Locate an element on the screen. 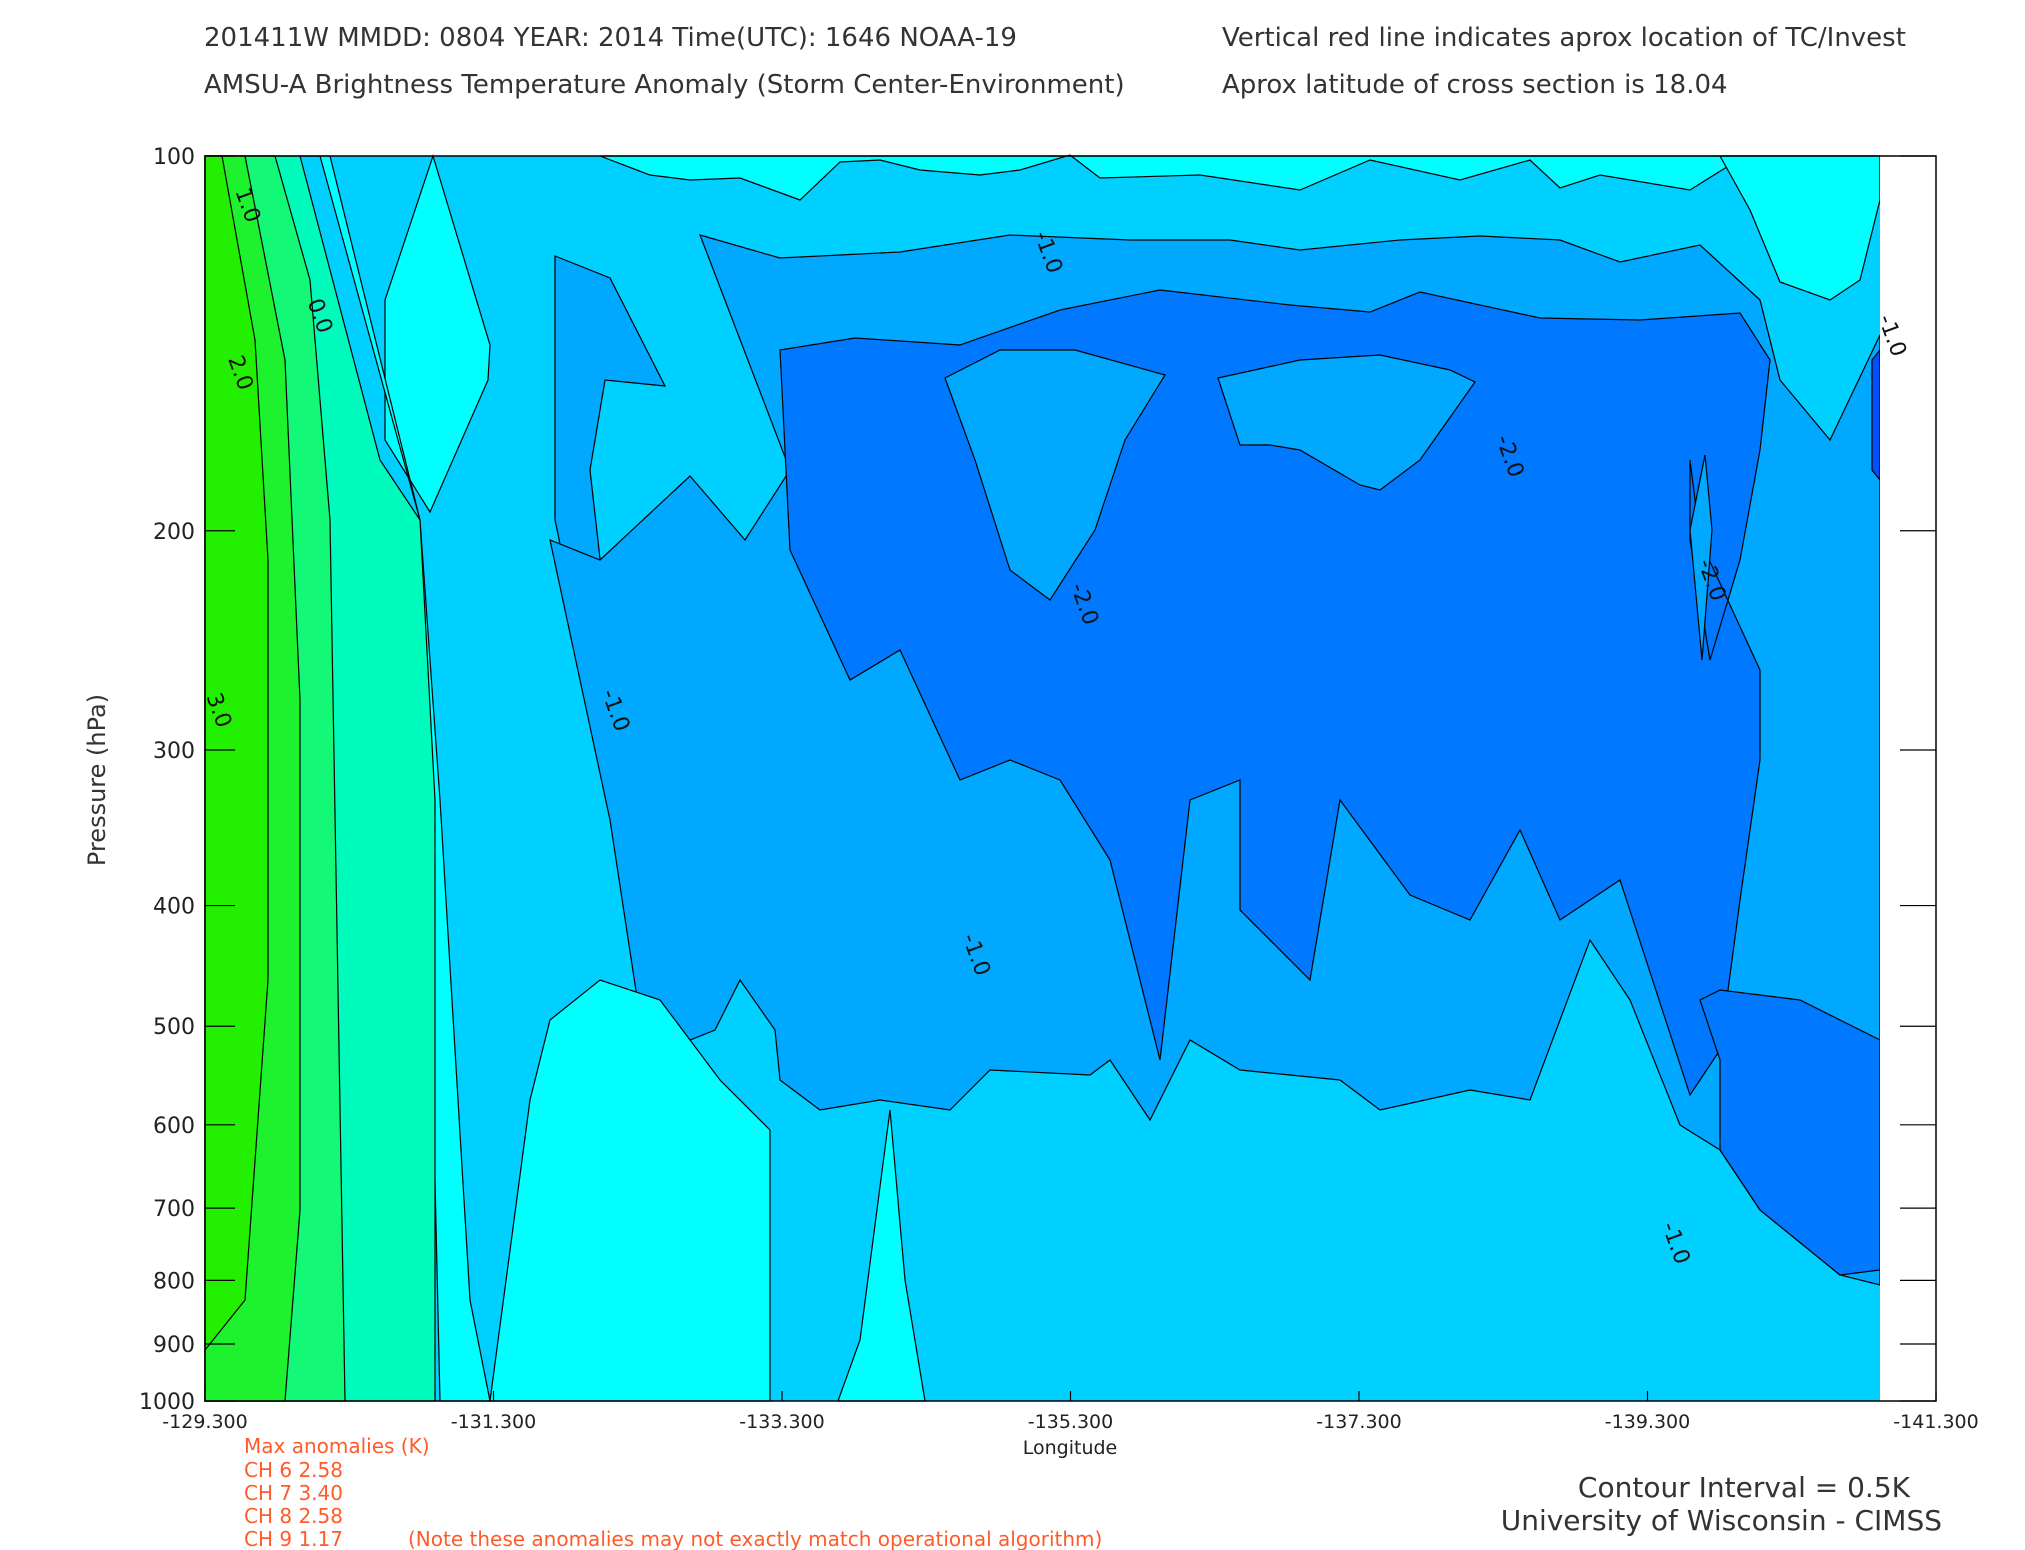 This screenshot has width=2025, height=1550. y-tick-label: 500 is located at coordinates (174, 1027).